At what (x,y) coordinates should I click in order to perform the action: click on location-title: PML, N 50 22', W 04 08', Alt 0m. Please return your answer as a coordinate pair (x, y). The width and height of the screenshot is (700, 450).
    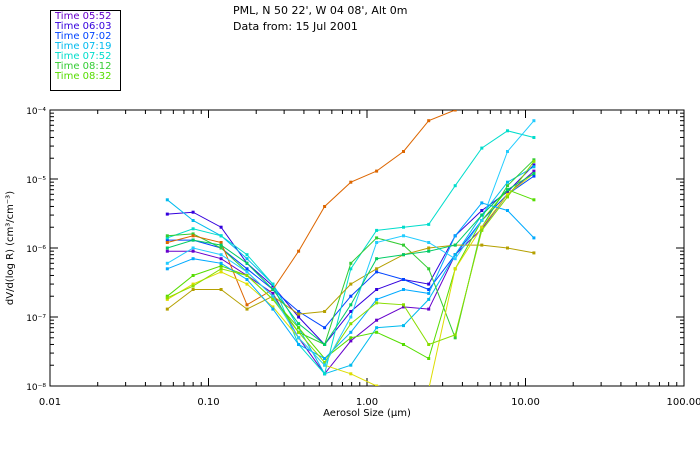
    Looking at the image, I should click on (320, 10).